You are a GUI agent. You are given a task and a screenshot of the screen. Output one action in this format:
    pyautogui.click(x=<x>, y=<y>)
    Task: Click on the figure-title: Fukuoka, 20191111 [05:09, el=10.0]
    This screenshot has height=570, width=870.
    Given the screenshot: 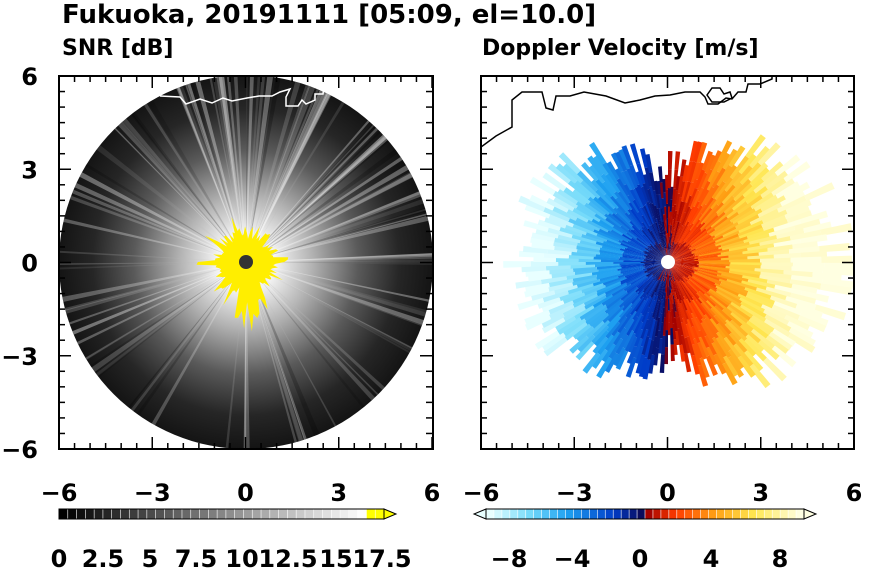 What is the action you would take?
    pyautogui.click(x=329, y=15)
    